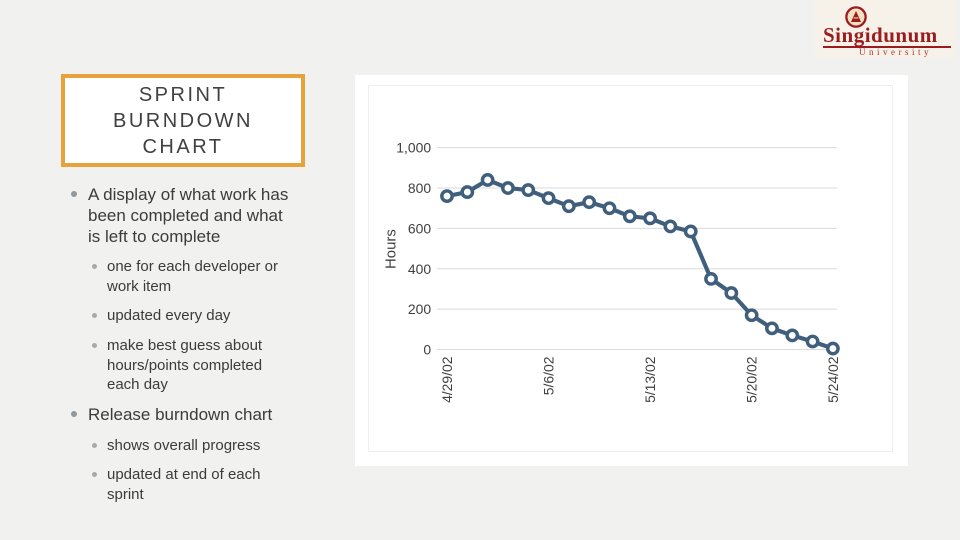 This screenshot has width=960, height=540. Describe the element at coordinates (184, 445) in the screenshot. I see `sub-bullet-item: shows overall progress` at that location.